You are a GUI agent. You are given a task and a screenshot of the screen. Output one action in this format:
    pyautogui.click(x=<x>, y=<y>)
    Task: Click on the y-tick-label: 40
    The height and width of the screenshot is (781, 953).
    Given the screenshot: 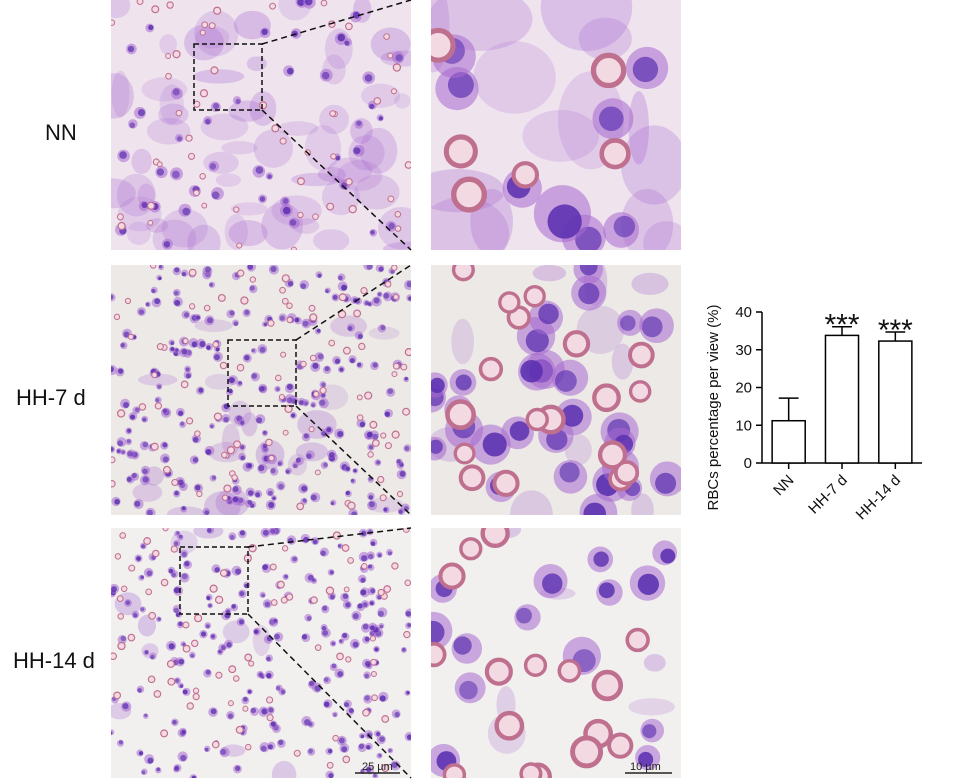 What is the action you would take?
    pyautogui.click(x=743, y=312)
    